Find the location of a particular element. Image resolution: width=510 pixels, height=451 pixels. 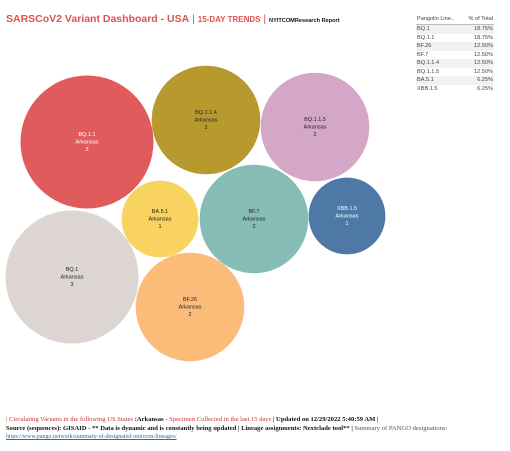

legend-lineage: XBB.1.5 is located at coordinates (427, 88).